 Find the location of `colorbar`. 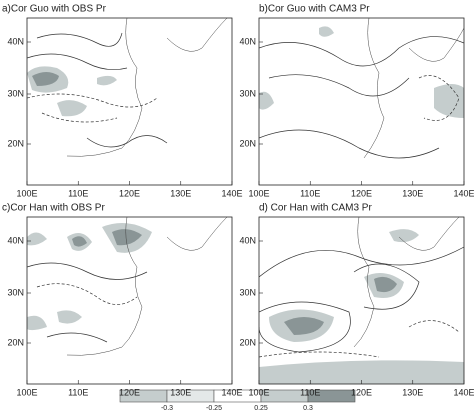

colorbar is located at coordinates (237, 396).